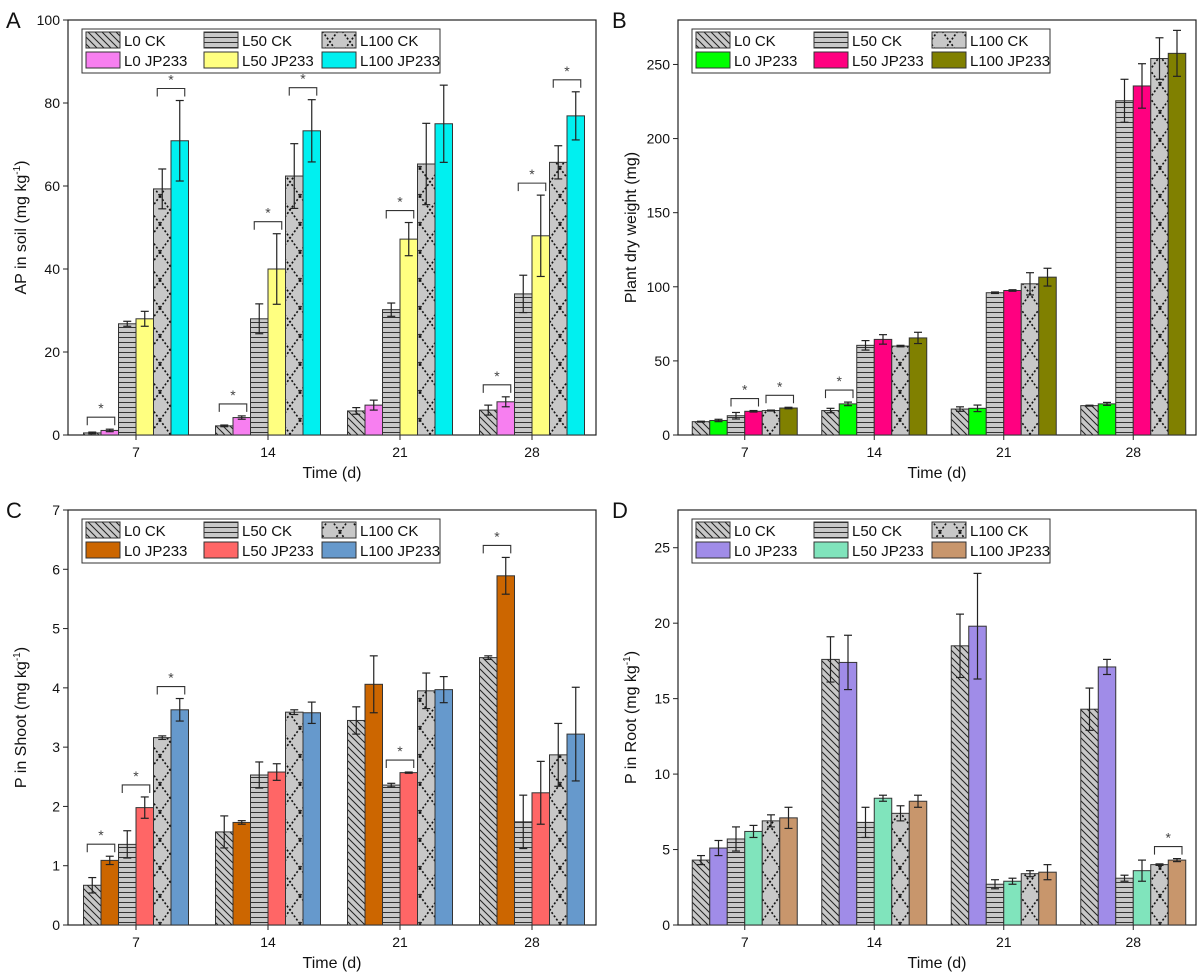 This screenshot has height=979, width=1200. Describe the element at coordinates (1107, 419) in the screenshot. I see `bar-l0-jp233` at that location.